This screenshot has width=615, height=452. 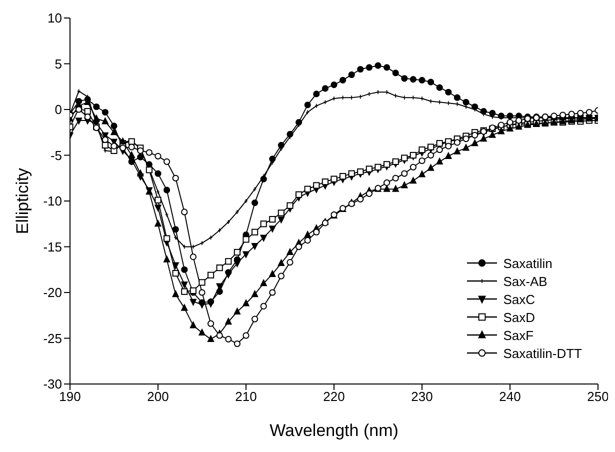 I want to click on y-tick-label: -25, so click(x=52, y=338).